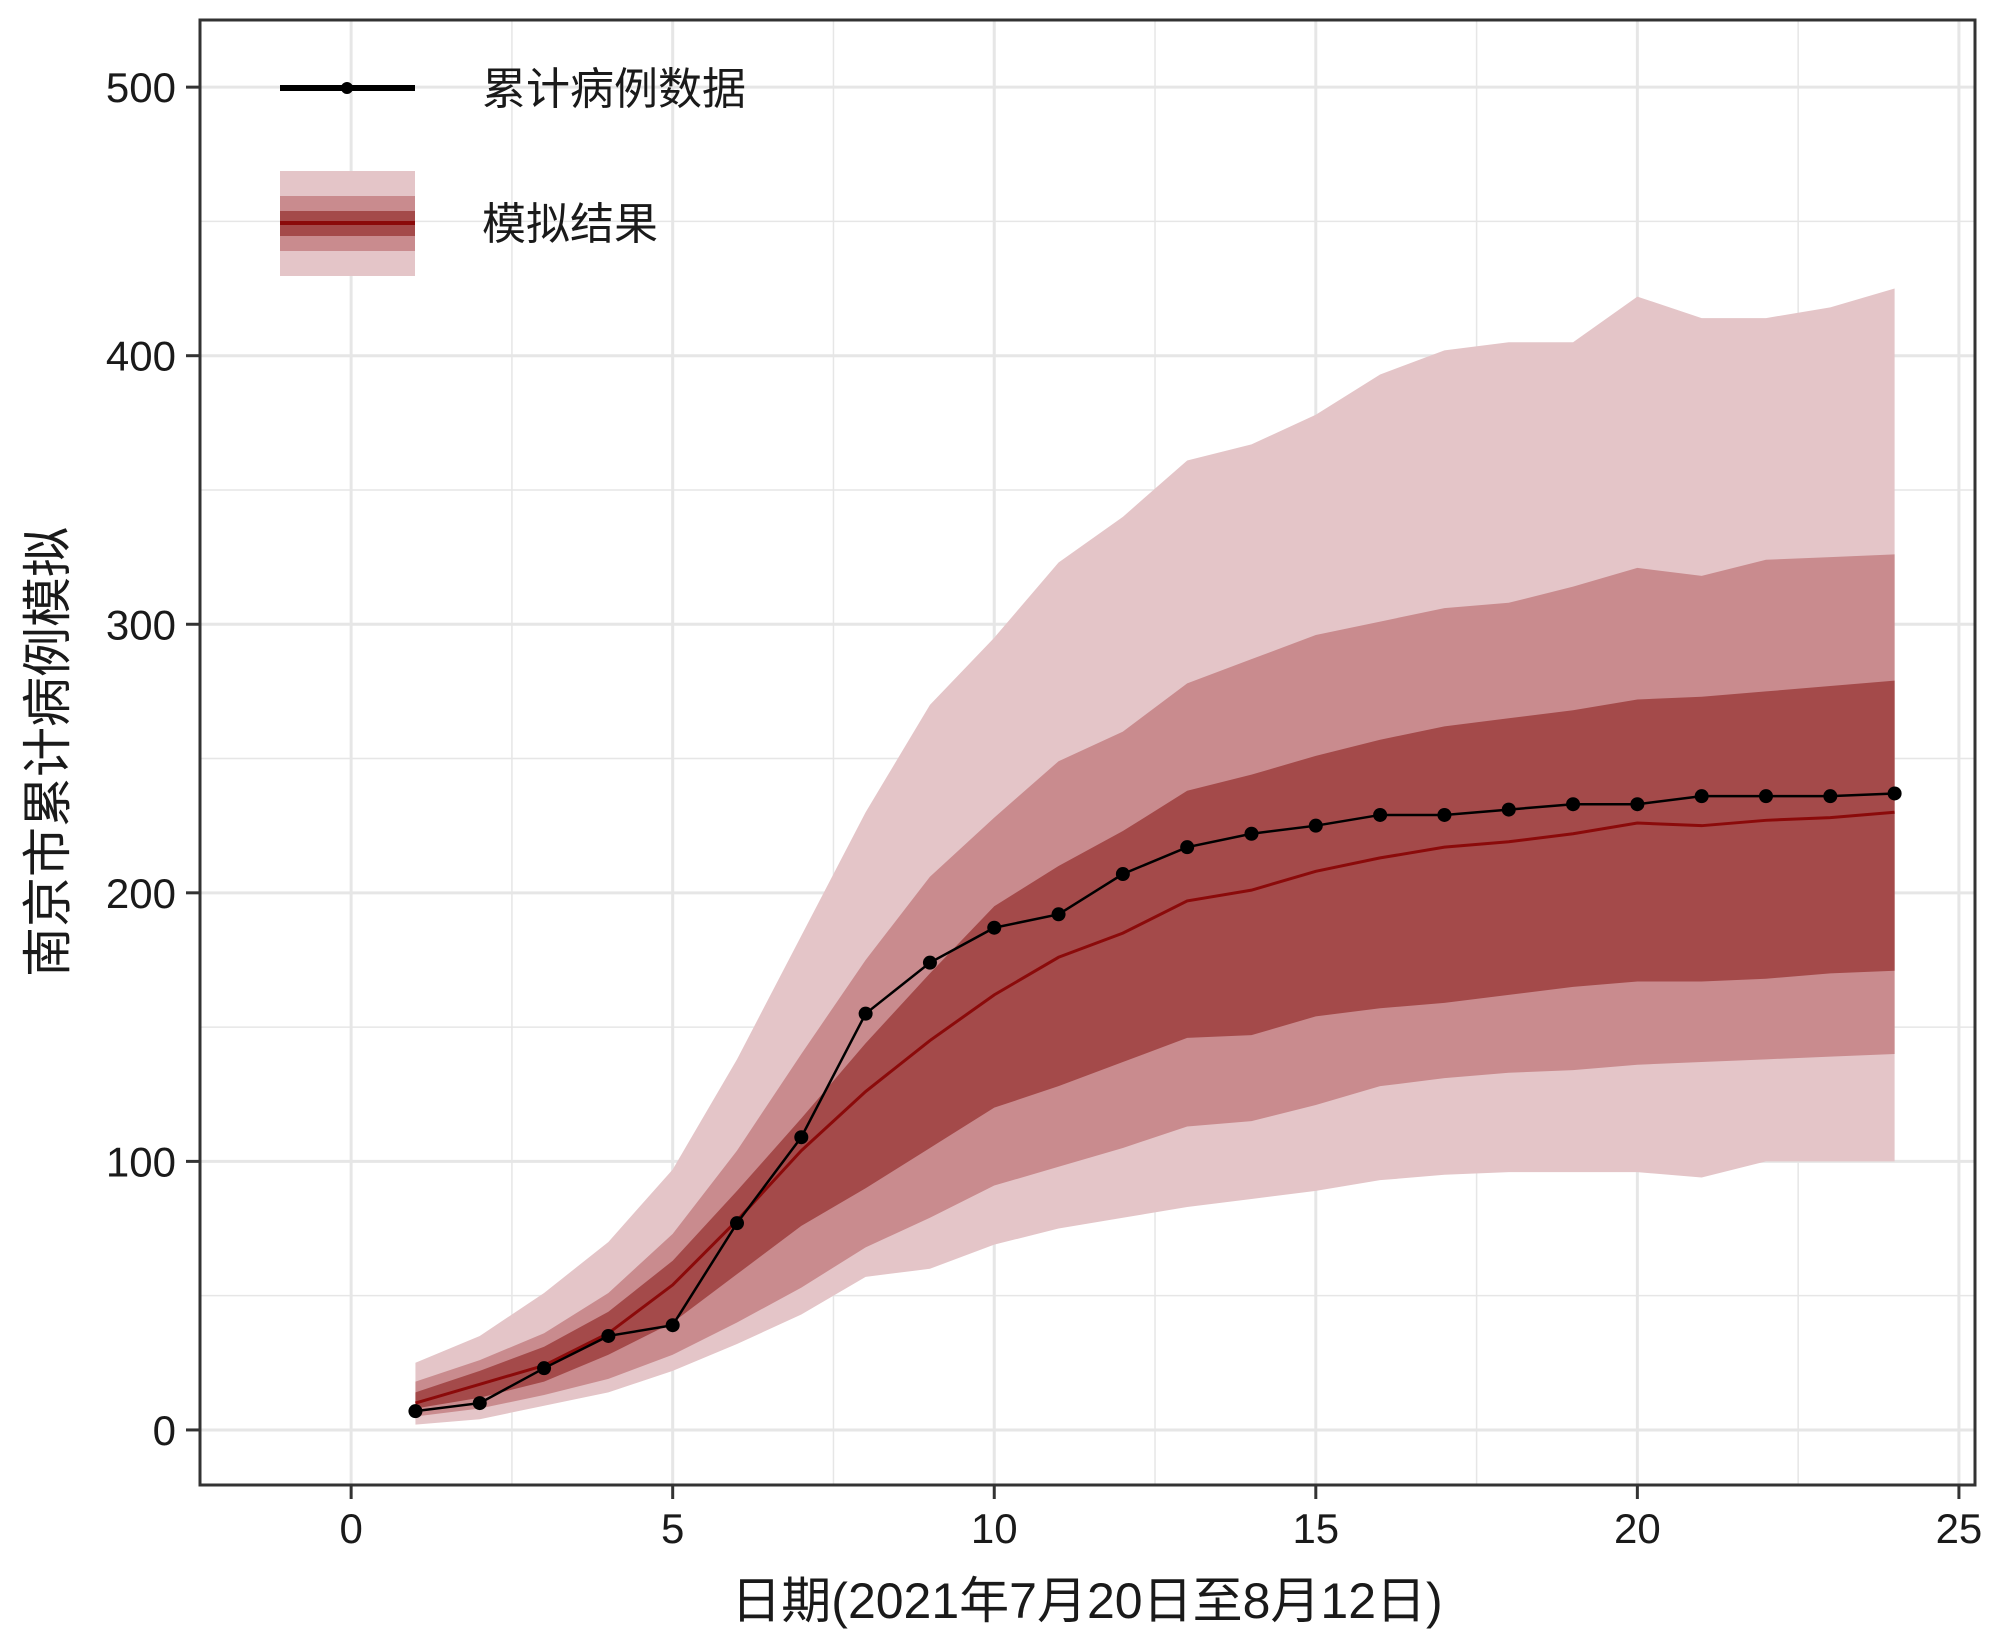 This screenshot has width=2000, height=1650. Describe the element at coordinates (48, 752) in the screenshot. I see `y-axis-title: 南京市累计病例模拟` at that location.